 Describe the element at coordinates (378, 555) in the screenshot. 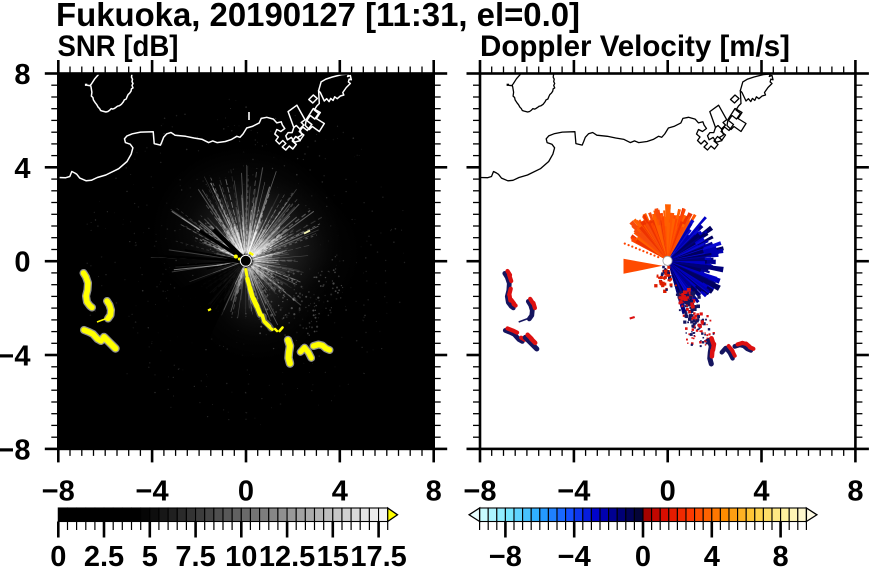

I see `svg-text: 17.5` at that location.